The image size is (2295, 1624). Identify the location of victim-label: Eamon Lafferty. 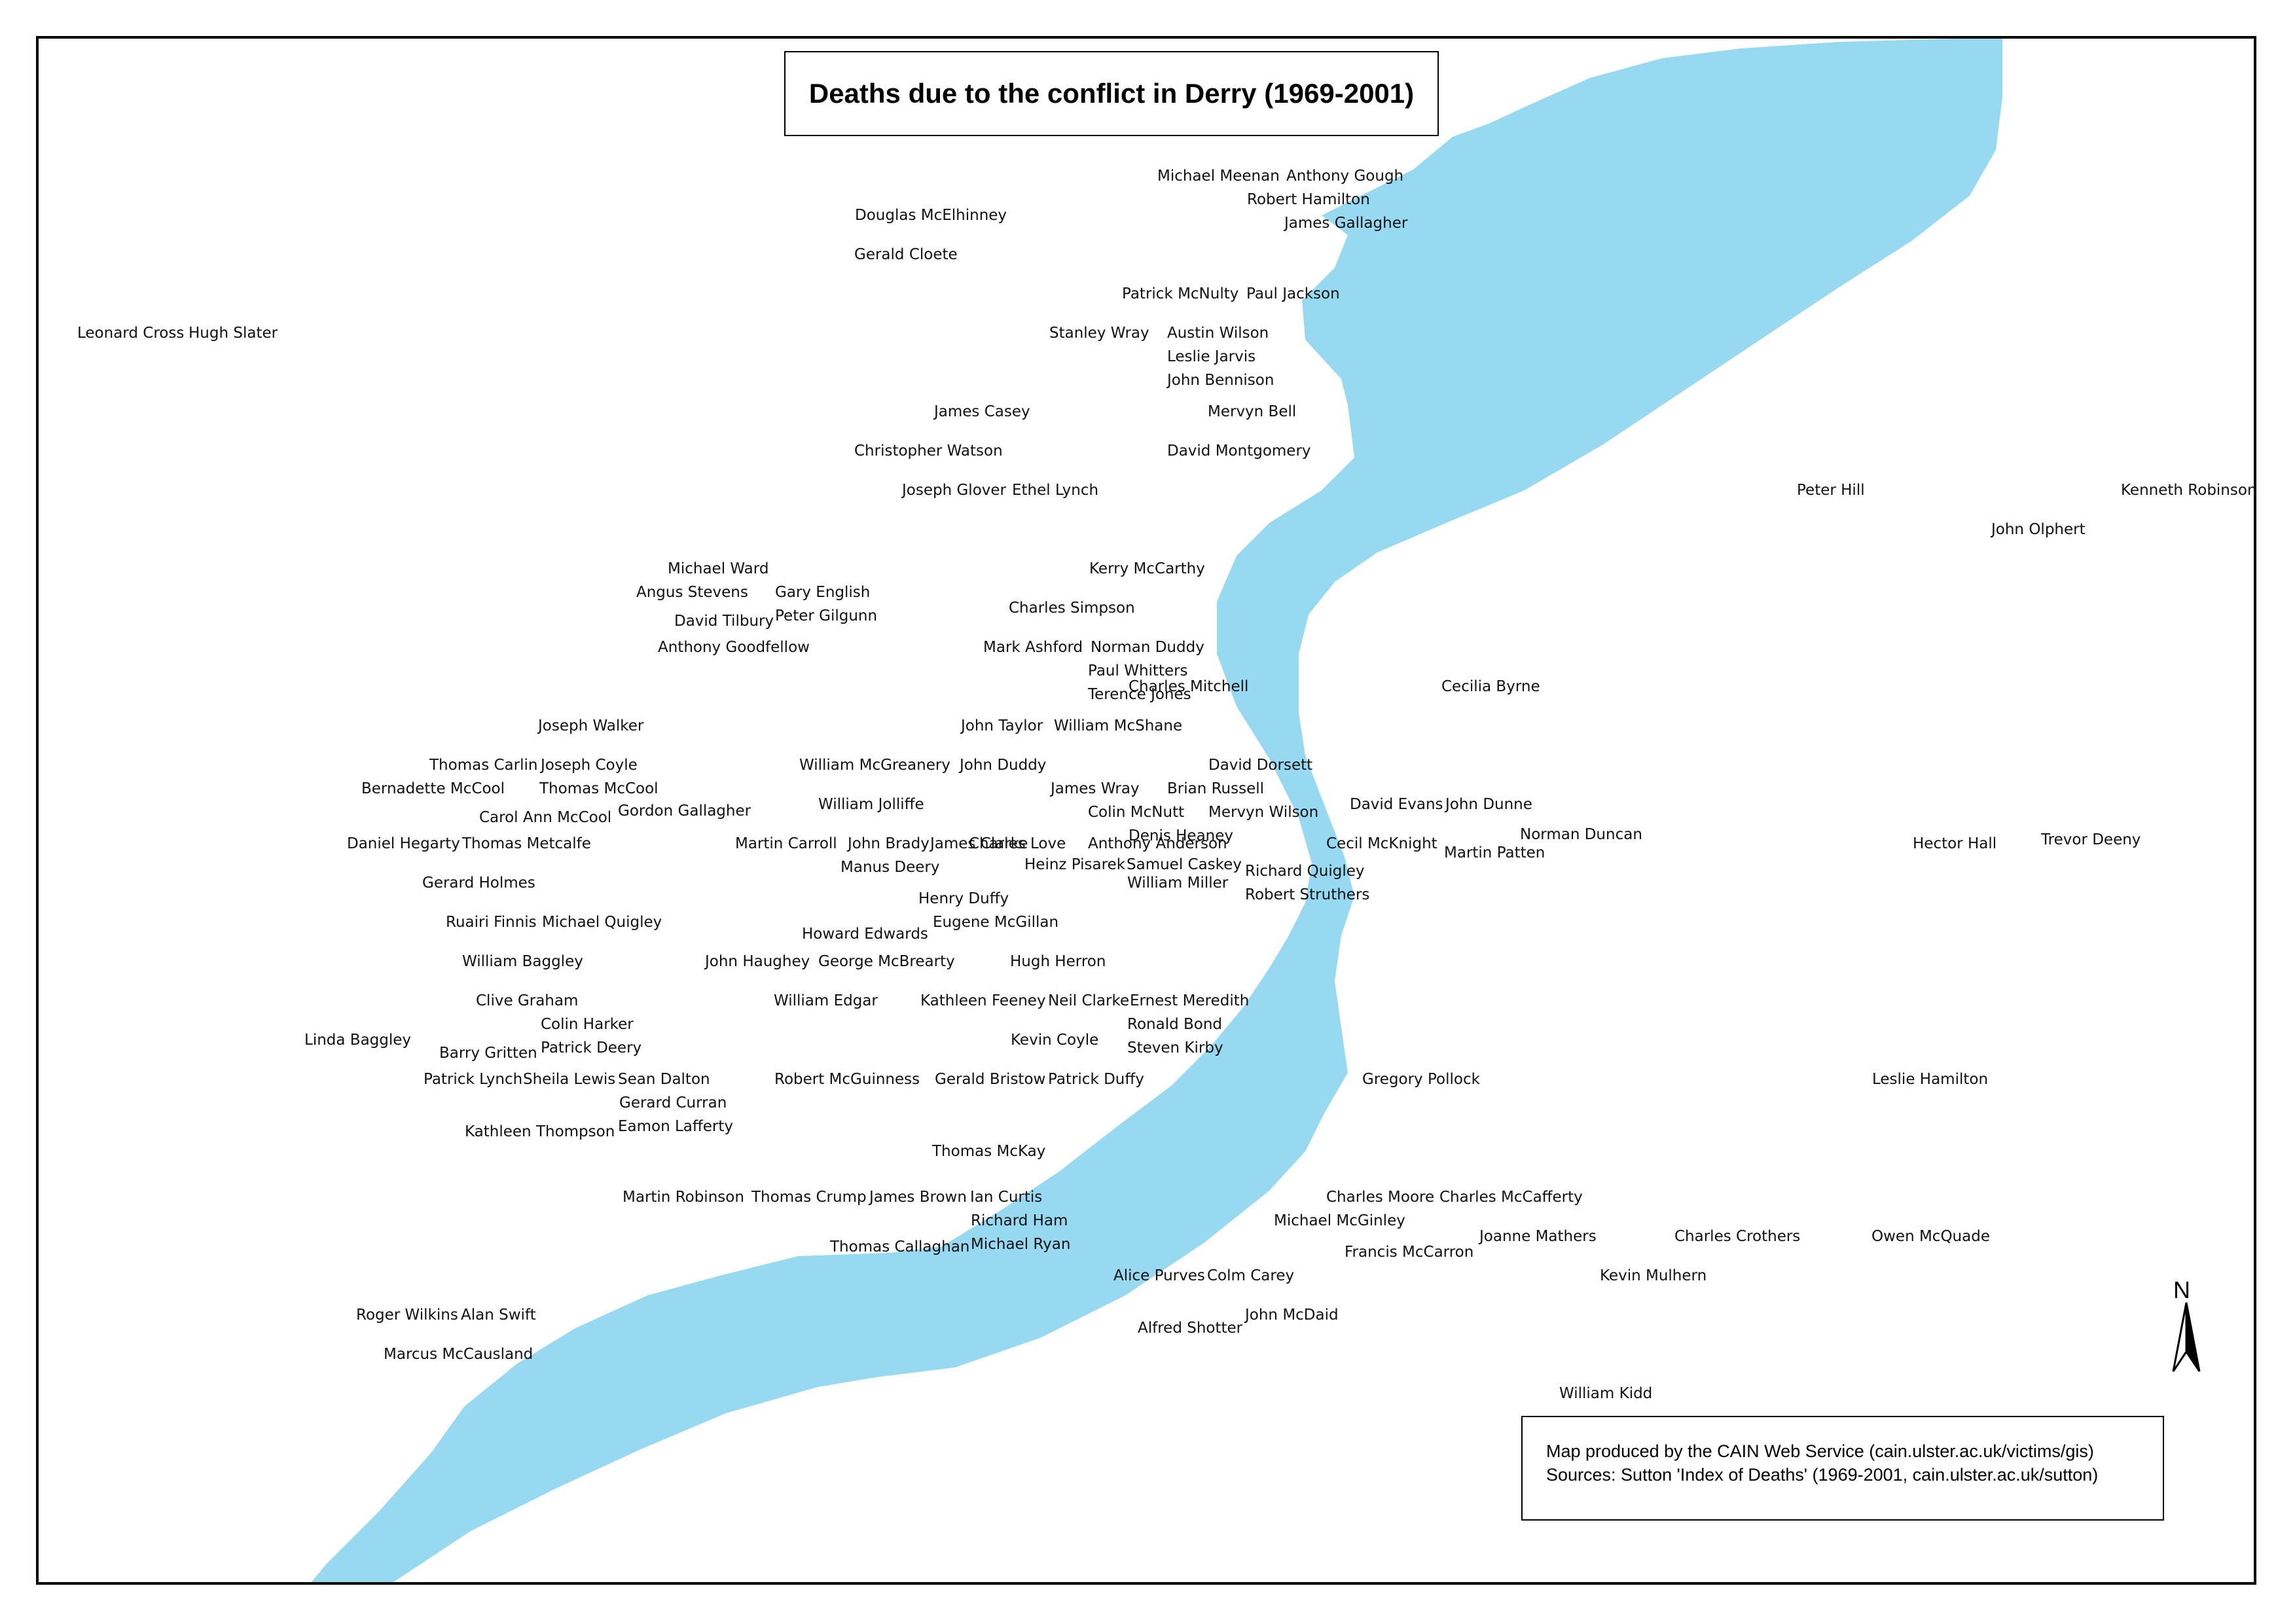
(676, 1126).